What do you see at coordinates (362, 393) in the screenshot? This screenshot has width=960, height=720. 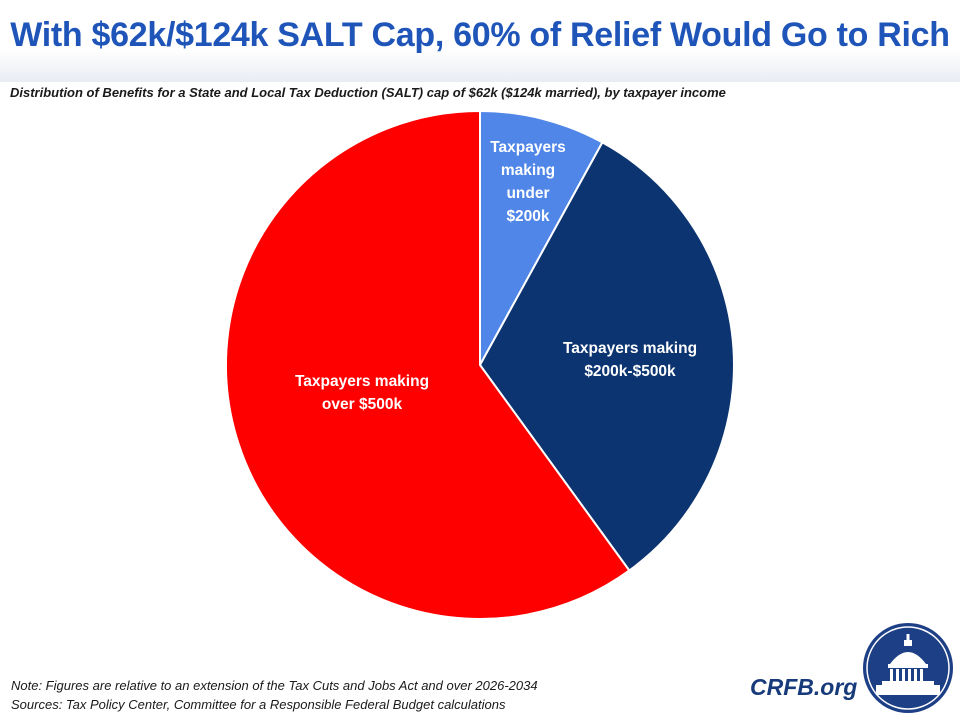 I see `slice-label-over-500k: Taxpayers making over $500k` at bounding box center [362, 393].